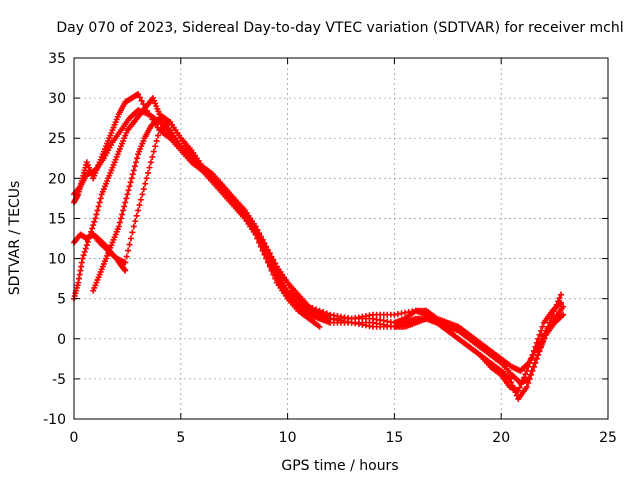 The image size is (640, 480). What do you see at coordinates (339, 466) in the screenshot?
I see `x-axis-title: GPS time / hours` at bounding box center [339, 466].